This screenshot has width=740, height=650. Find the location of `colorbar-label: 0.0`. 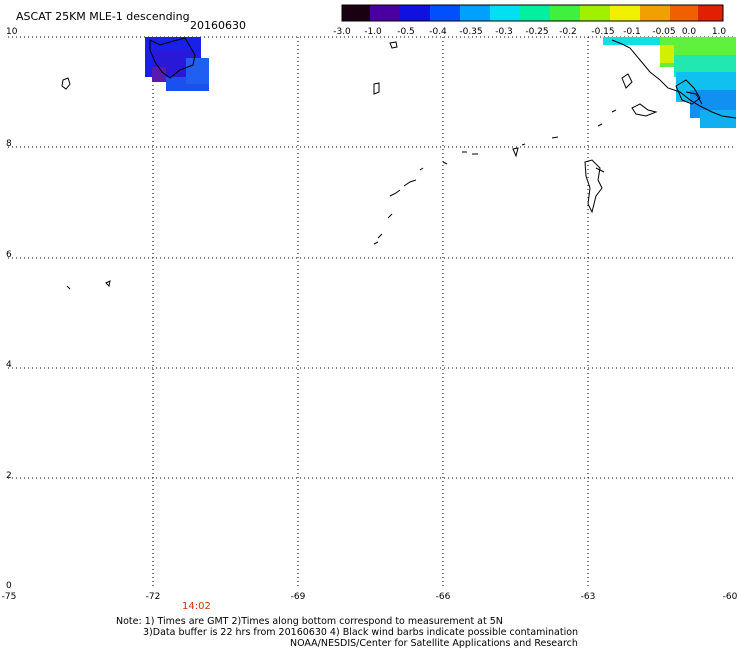

colorbar-label: 0.0 is located at coordinates (689, 32).